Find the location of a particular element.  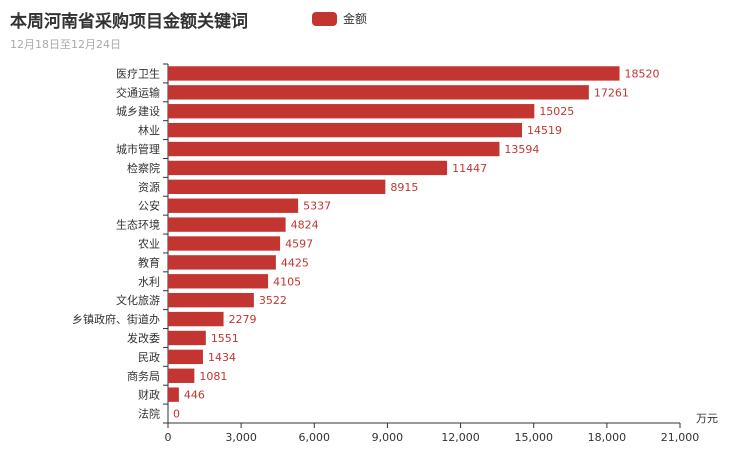

x-tick-label: 15,000 is located at coordinates (533, 437).